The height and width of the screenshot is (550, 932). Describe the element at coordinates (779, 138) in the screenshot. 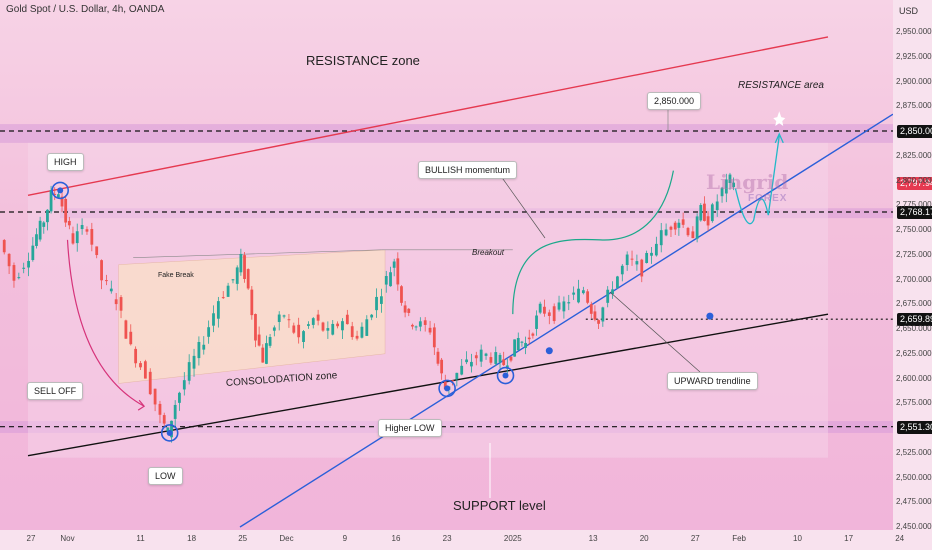

I see `projection-arrow-head` at that location.